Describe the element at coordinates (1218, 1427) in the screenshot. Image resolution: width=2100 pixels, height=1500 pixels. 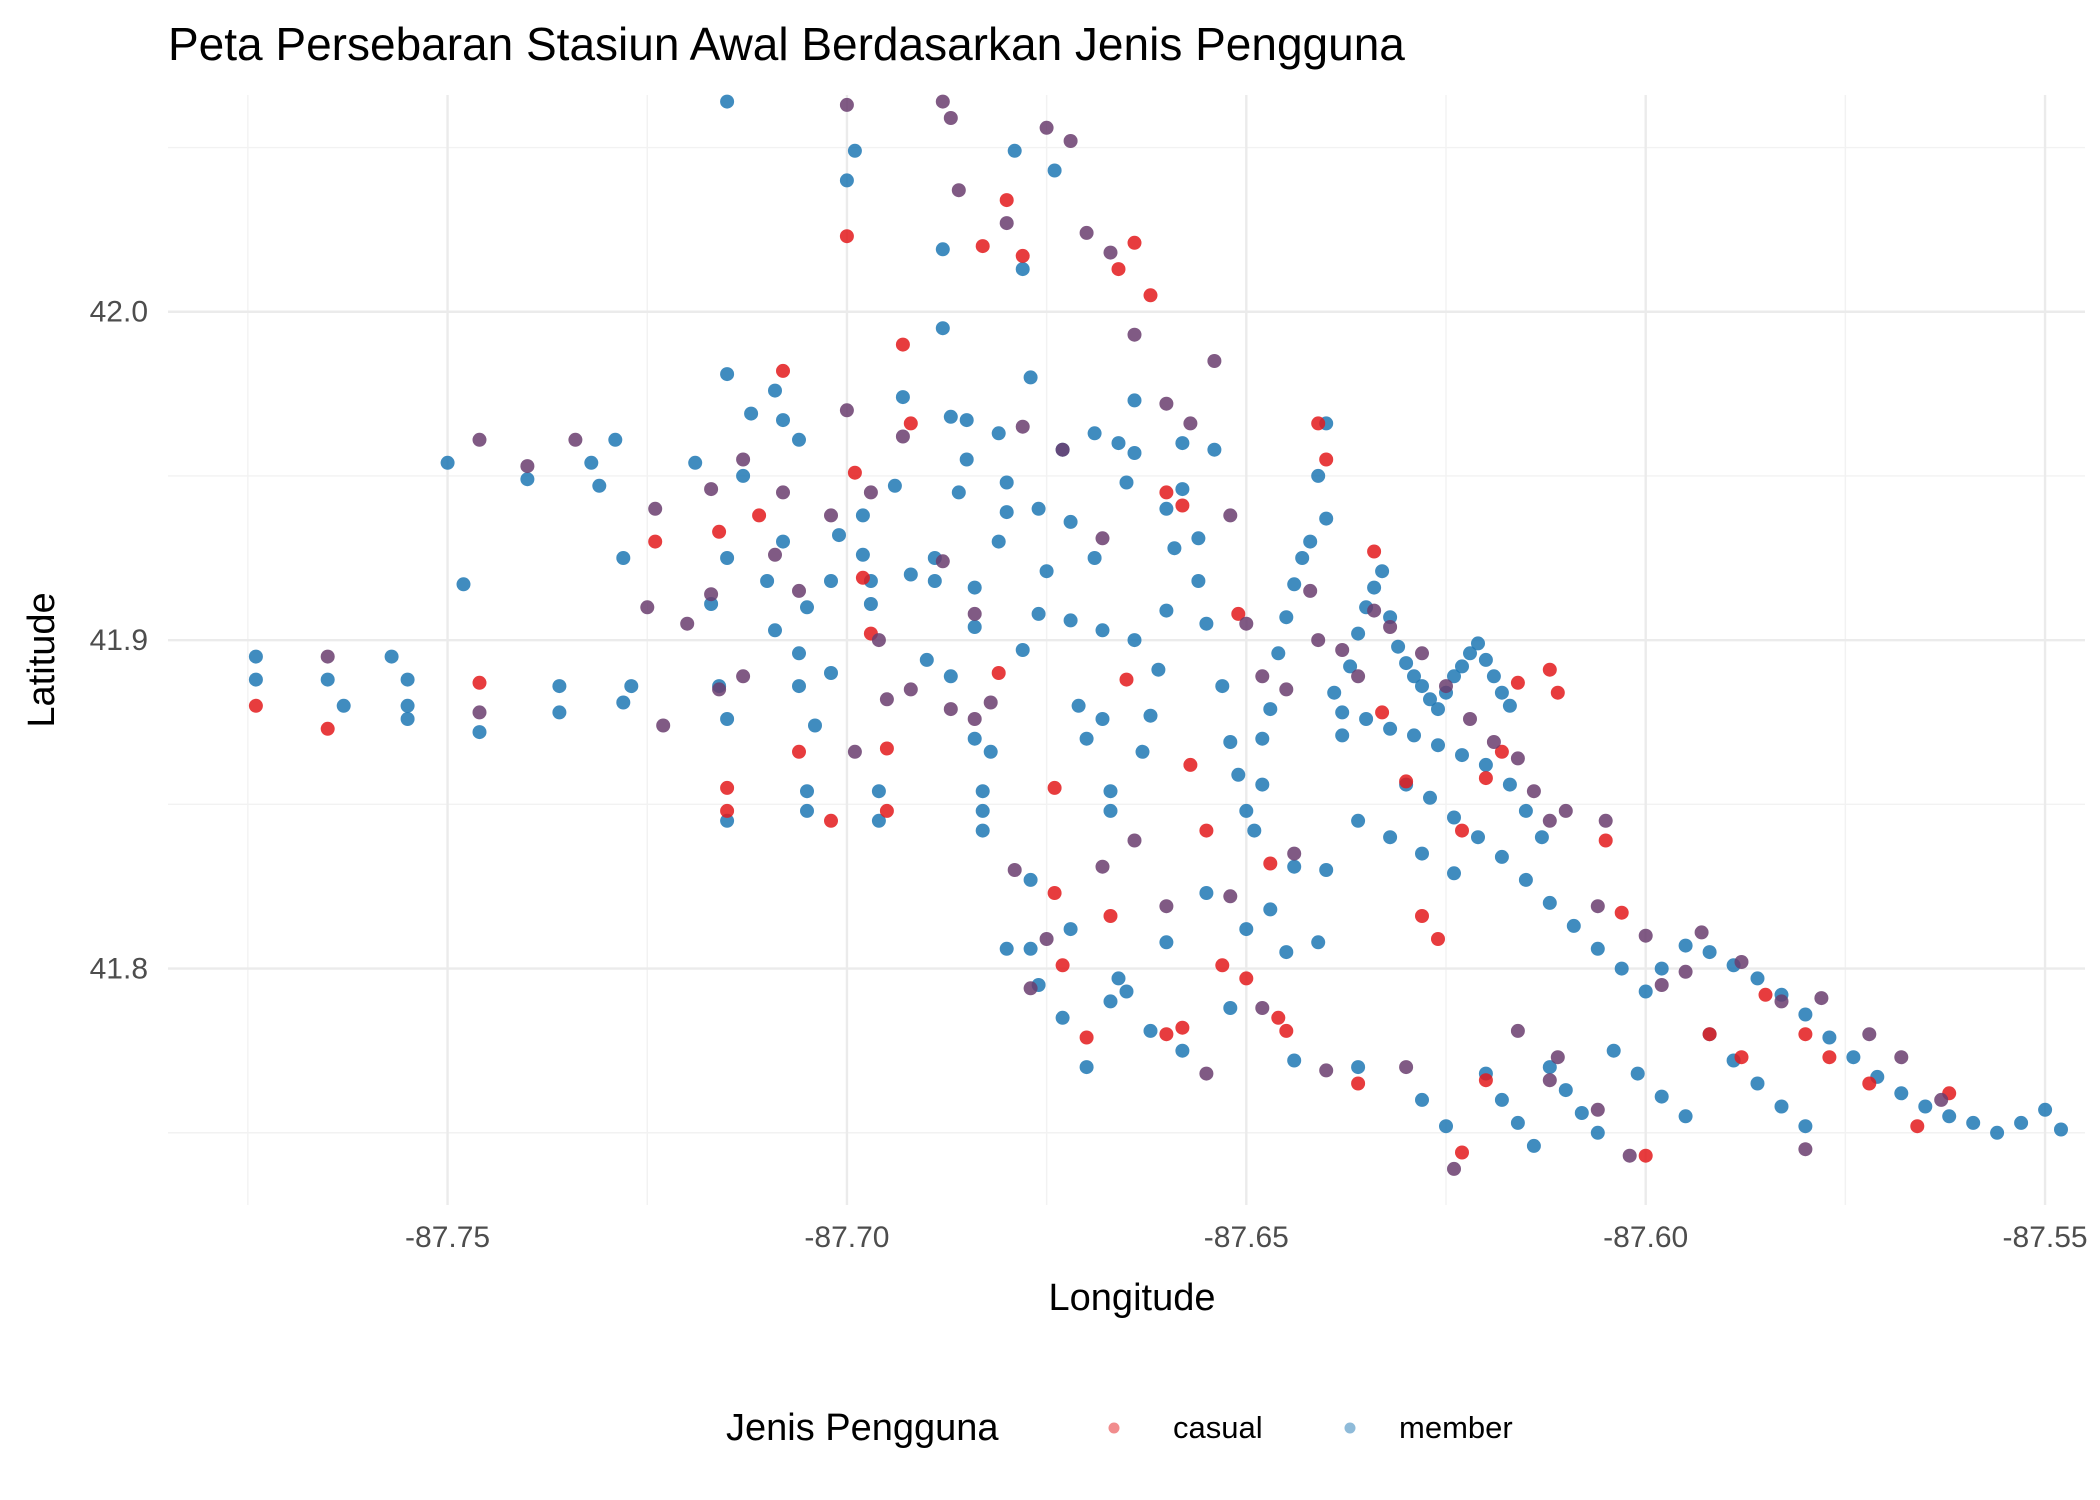
I see `legend-label-casual: casual` at that location.